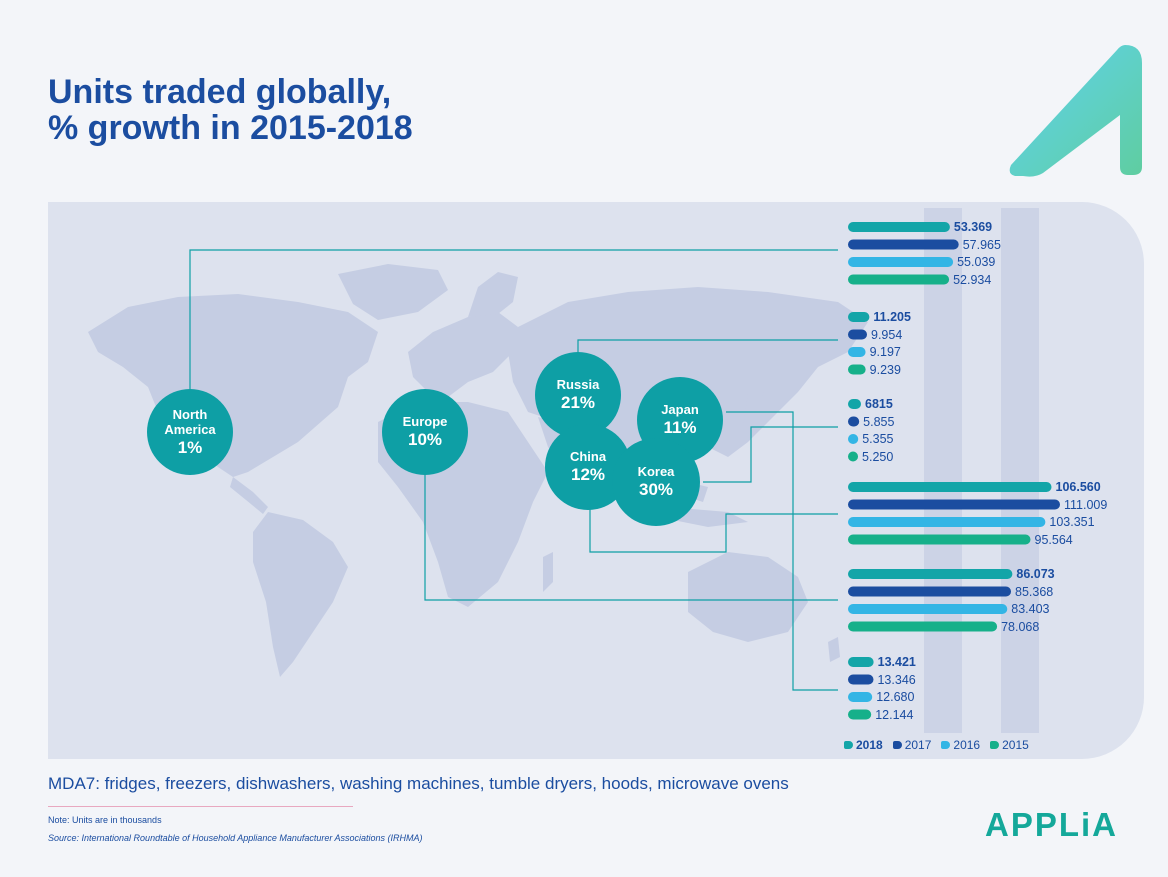  What do you see at coordinates (899, 279) in the screenshot?
I see `bar-north-america-2015` at bounding box center [899, 279].